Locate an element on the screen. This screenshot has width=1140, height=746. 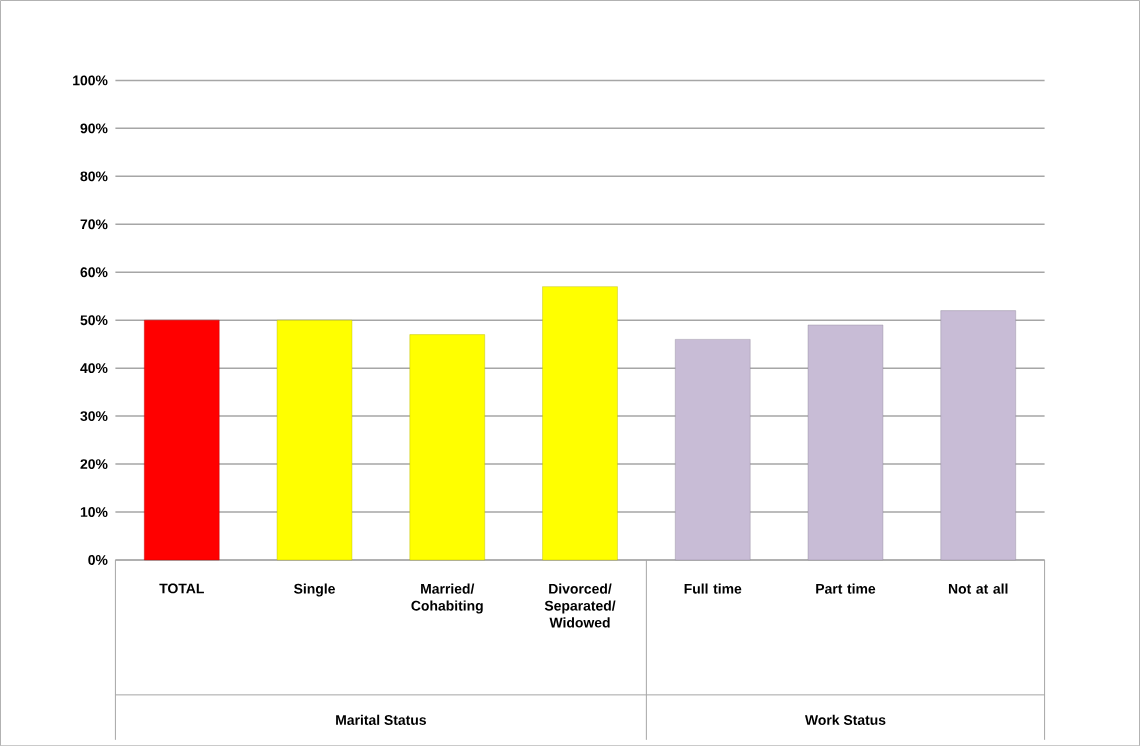
x-tick-label: Not at all is located at coordinates (978, 588).